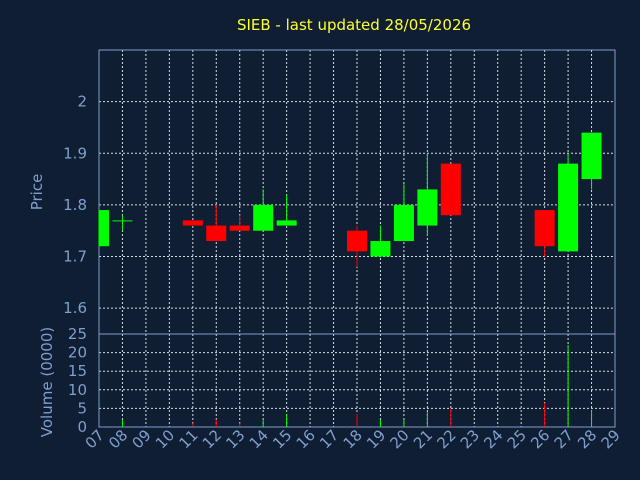 The width and height of the screenshot is (640, 480). I want to click on volume-tick-label: 10, so click(77, 390).